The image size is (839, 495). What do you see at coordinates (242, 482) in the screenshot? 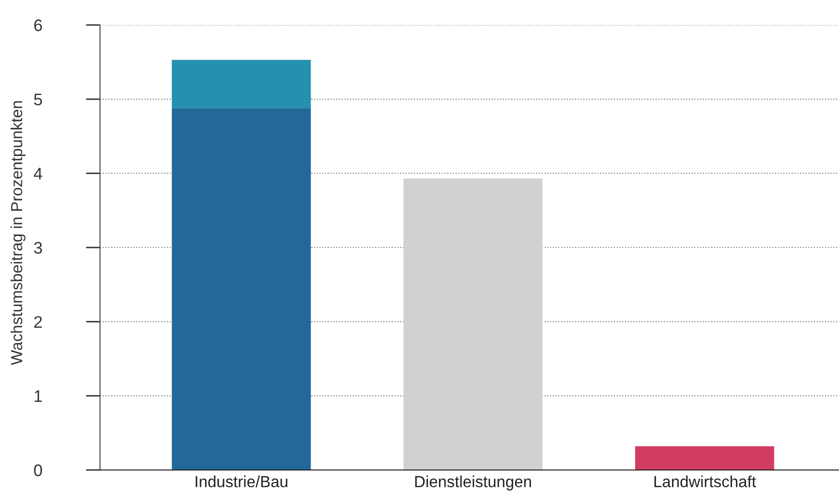
I see `x-tick-label: Industrie/Bau` at bounding box center [242, 482].